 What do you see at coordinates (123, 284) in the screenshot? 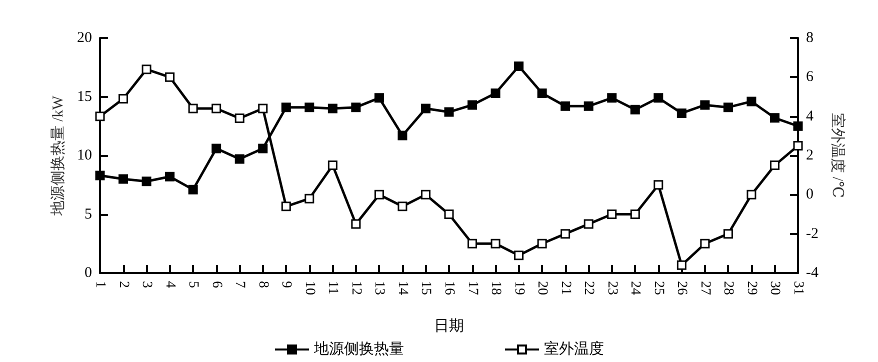
I see `x-tick-label: 2` at bounding box center [123, 284].